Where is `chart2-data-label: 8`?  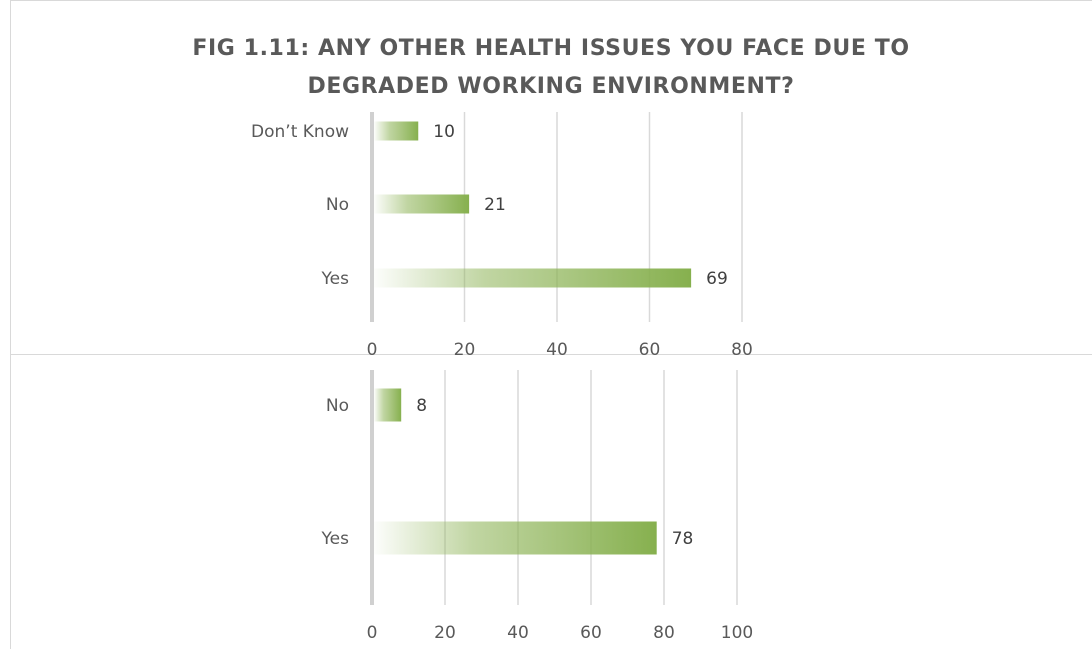 chart2-data-label: 8 is located at coordinates (421, 406).